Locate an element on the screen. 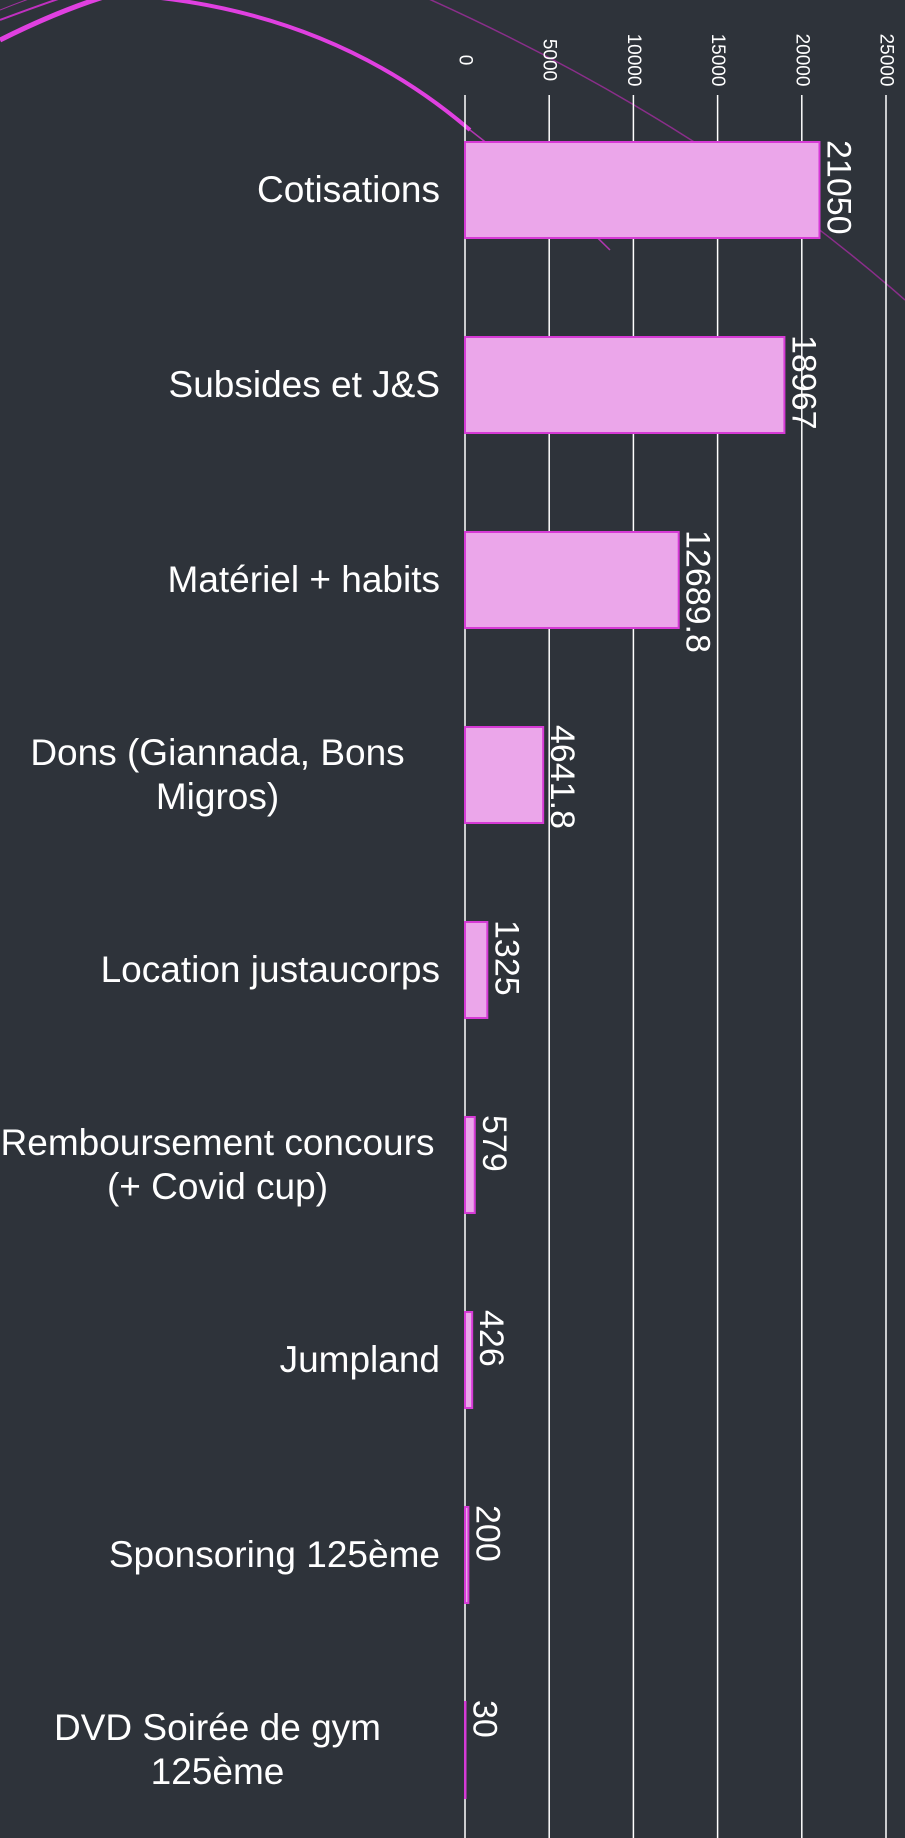  x-tick-label: 20000 is located at coordinates (801, 60).